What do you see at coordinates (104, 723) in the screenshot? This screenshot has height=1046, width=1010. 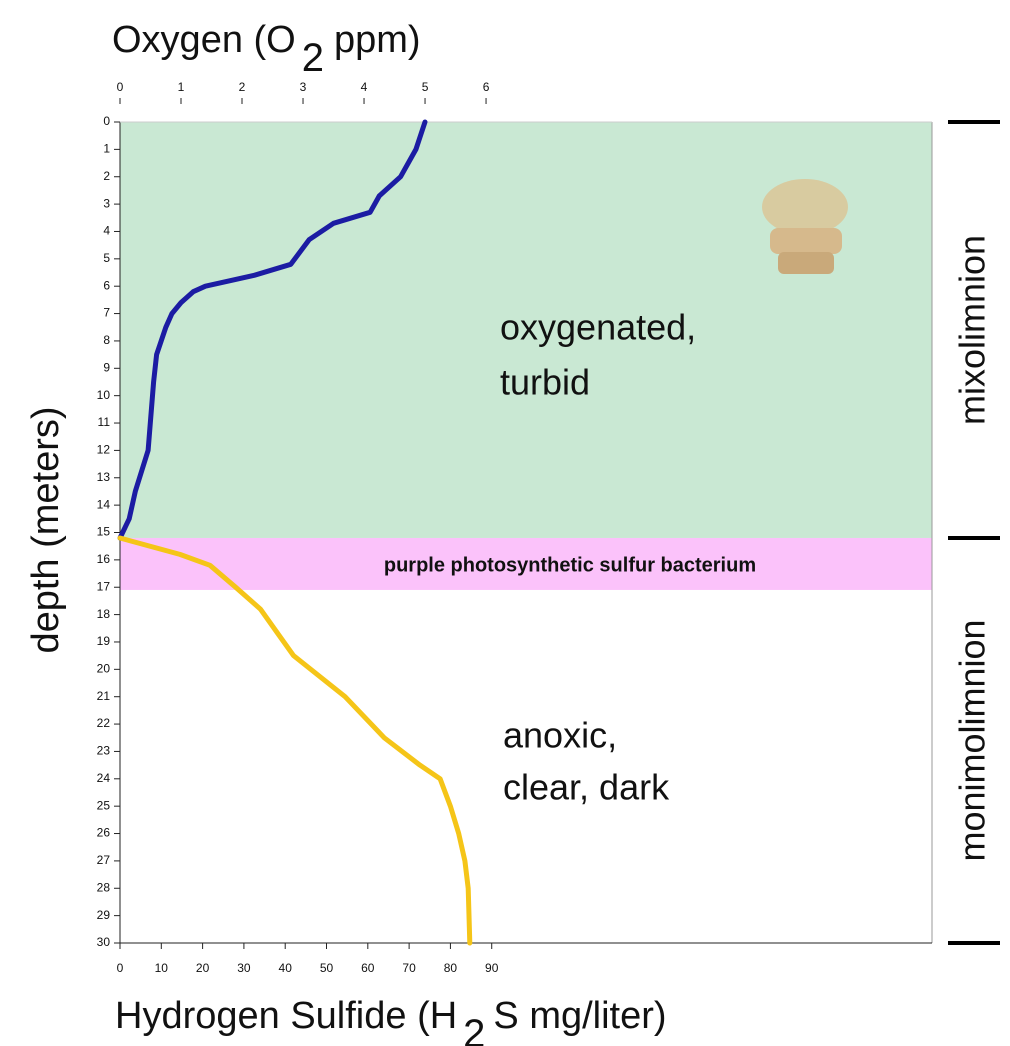 I see `y-tick-label: 22` at bounding box center [104, 723].